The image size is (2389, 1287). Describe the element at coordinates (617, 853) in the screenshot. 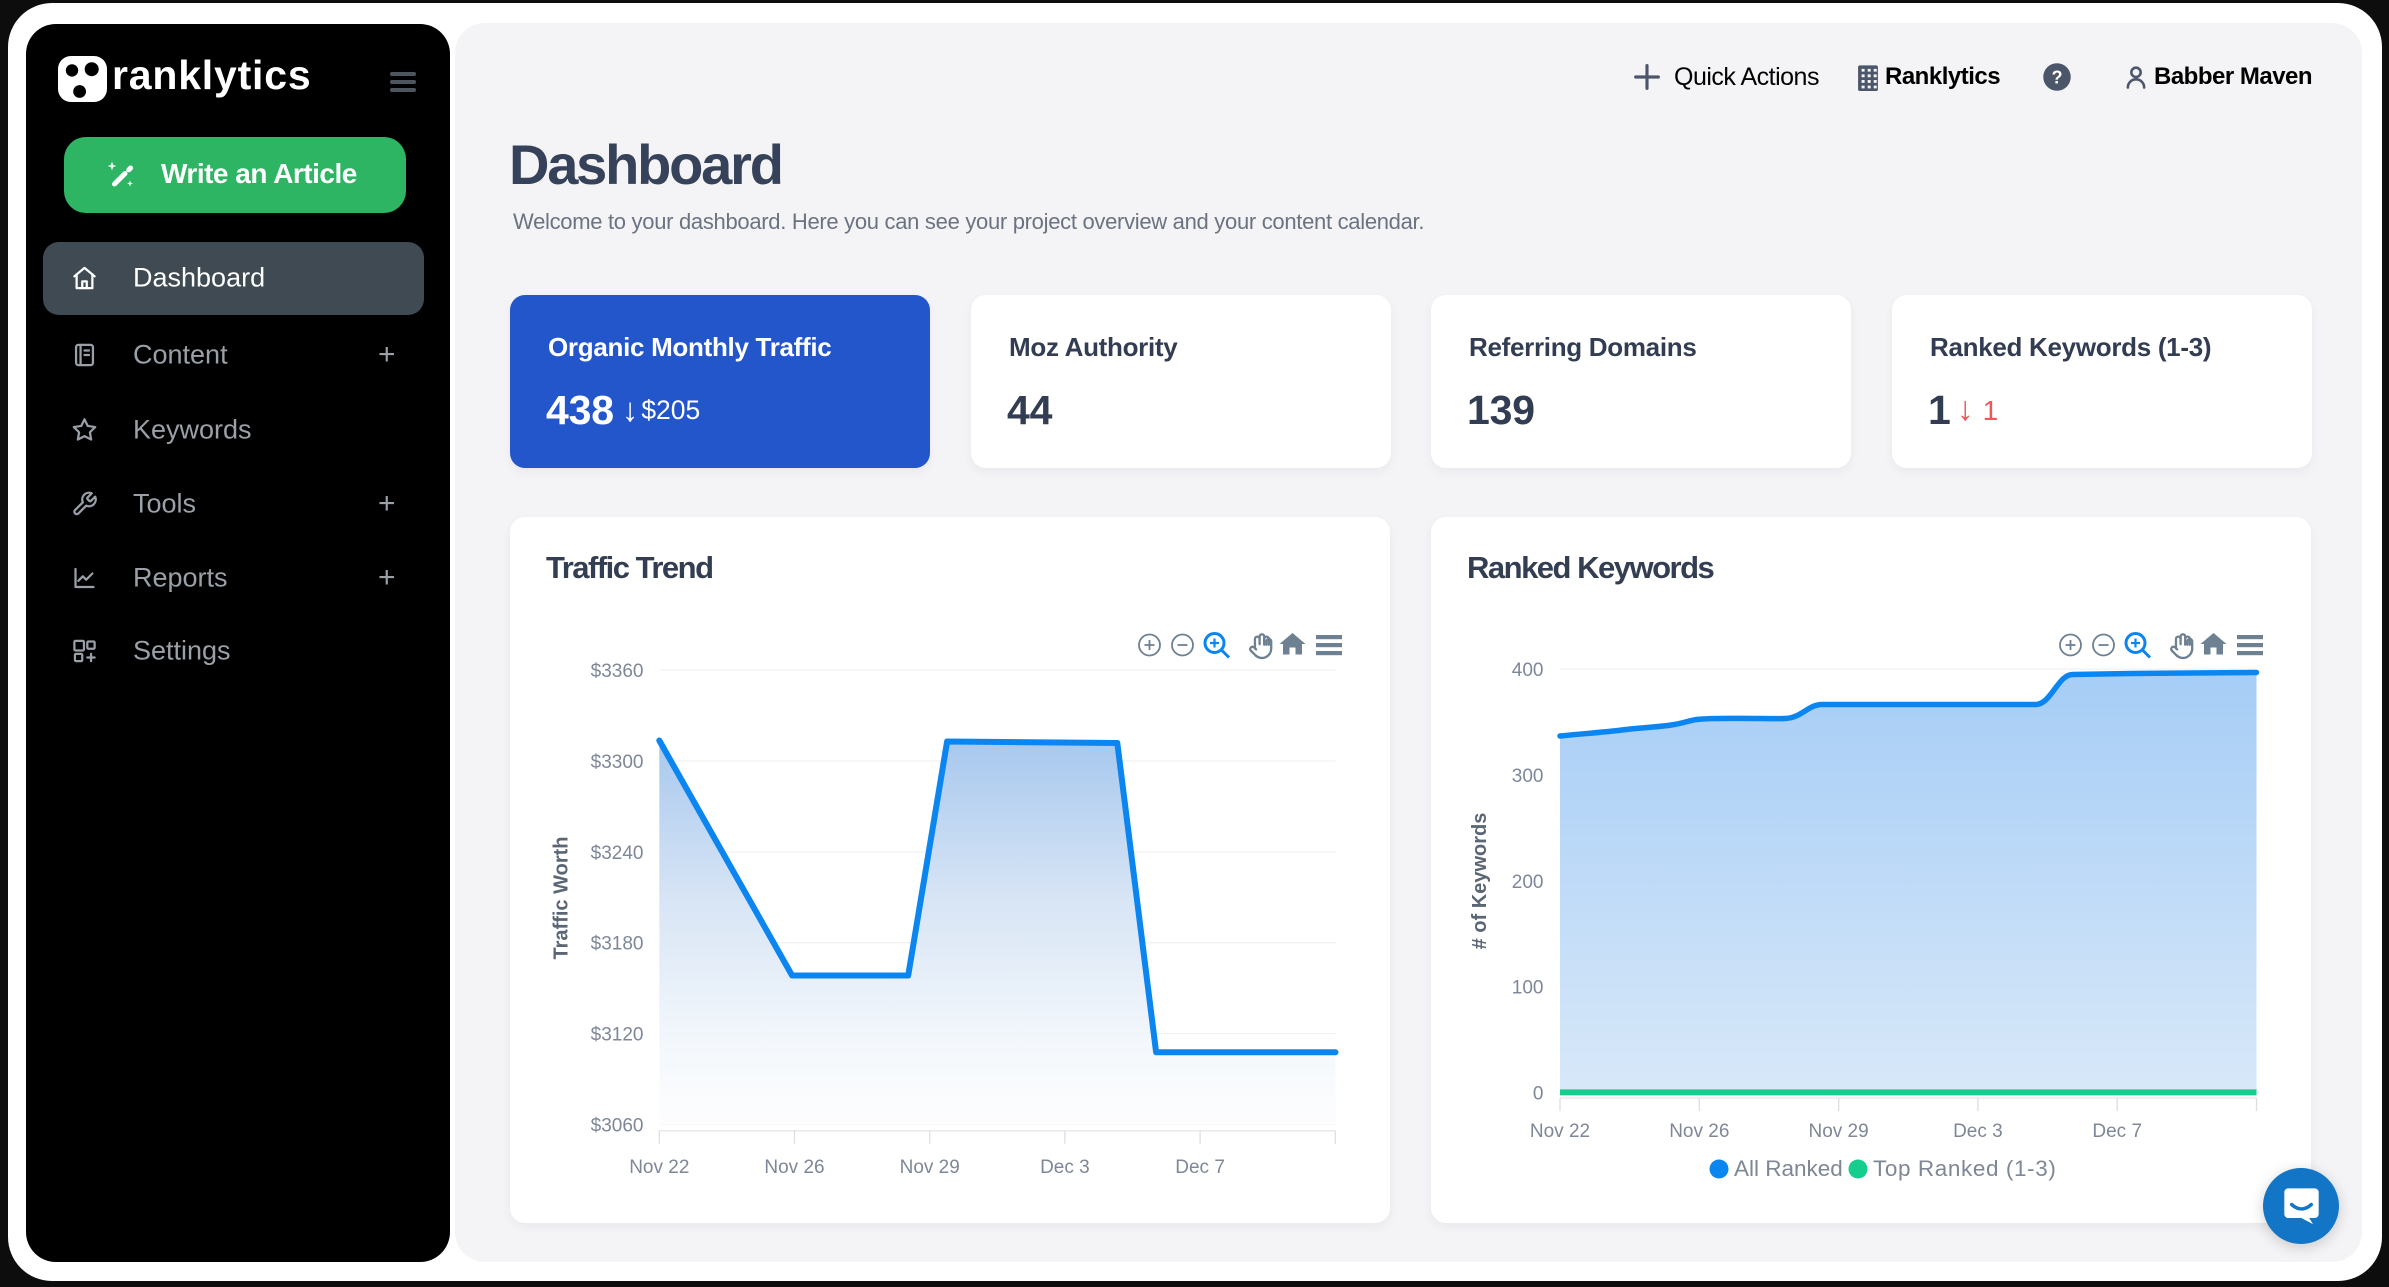

I see `svg-text: $3240` at that location.